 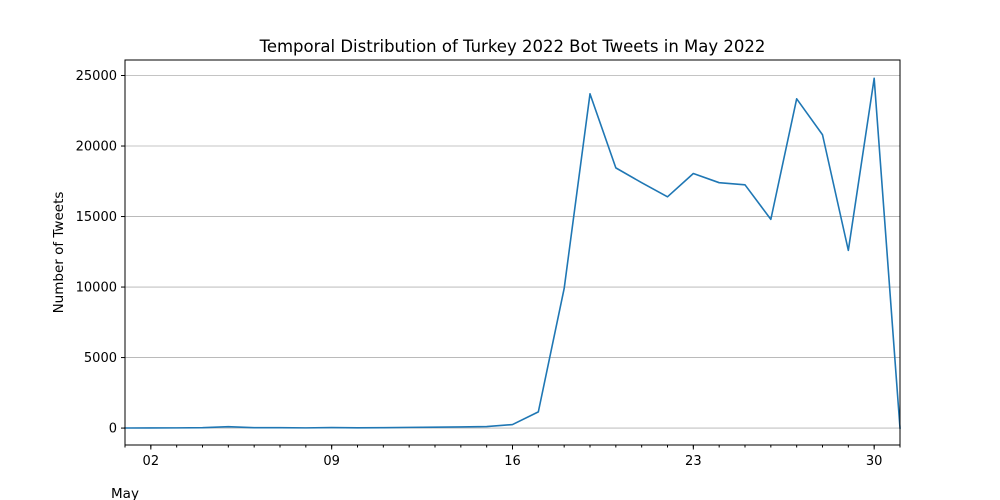 I want to click on y-tick-label: 25000, so click(x=96, y=76).